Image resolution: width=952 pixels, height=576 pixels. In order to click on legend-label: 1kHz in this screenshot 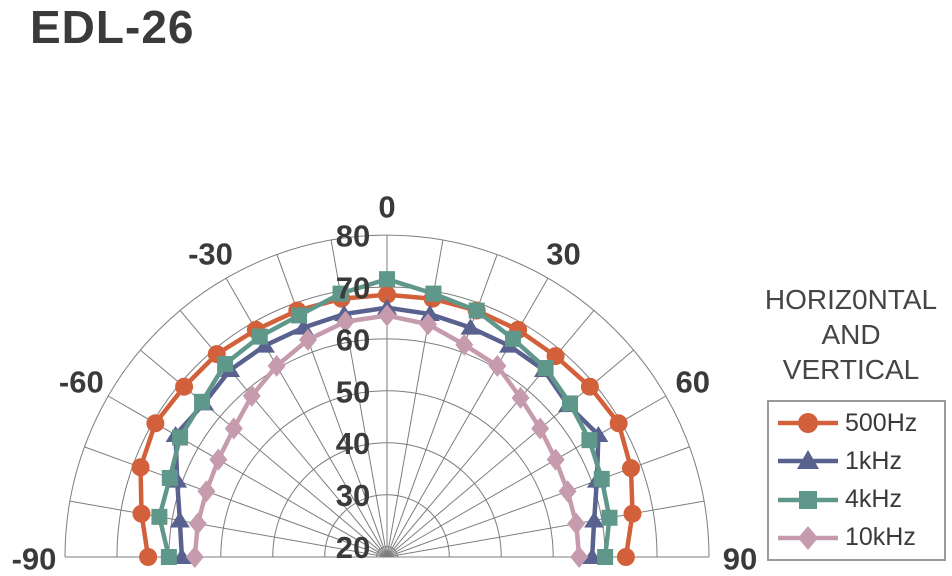, I will do `click(873, 460)`.